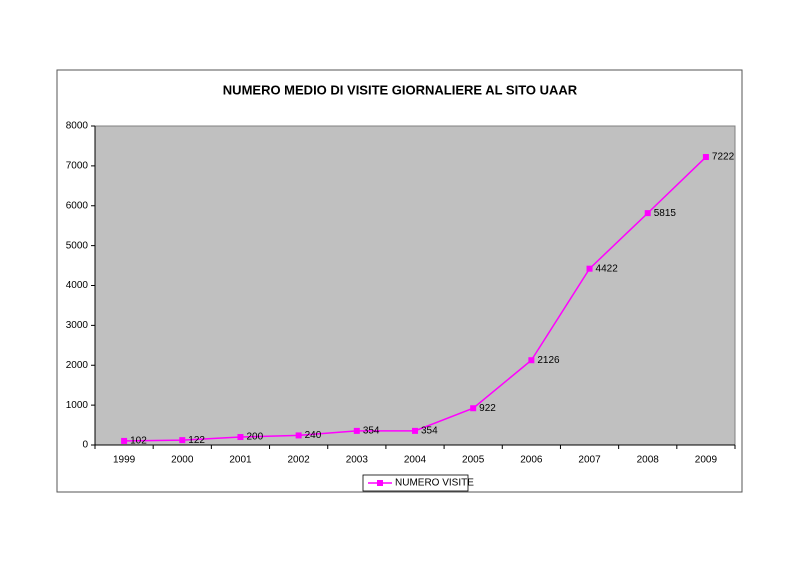 This screenshot has height=565, width=800. Describe the element at coordinates (77, 245) in the screenshot. I see `y-tick-label: 5000` at that location.